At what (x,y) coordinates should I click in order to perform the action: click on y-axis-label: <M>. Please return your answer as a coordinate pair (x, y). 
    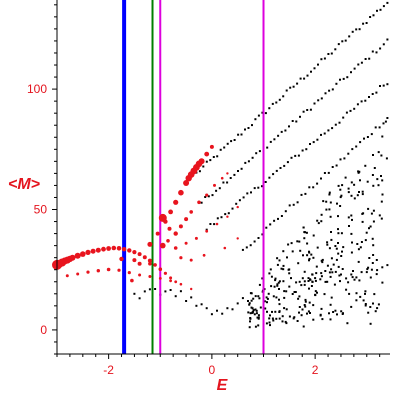
    Looking at the image, I should click on (24, 184).